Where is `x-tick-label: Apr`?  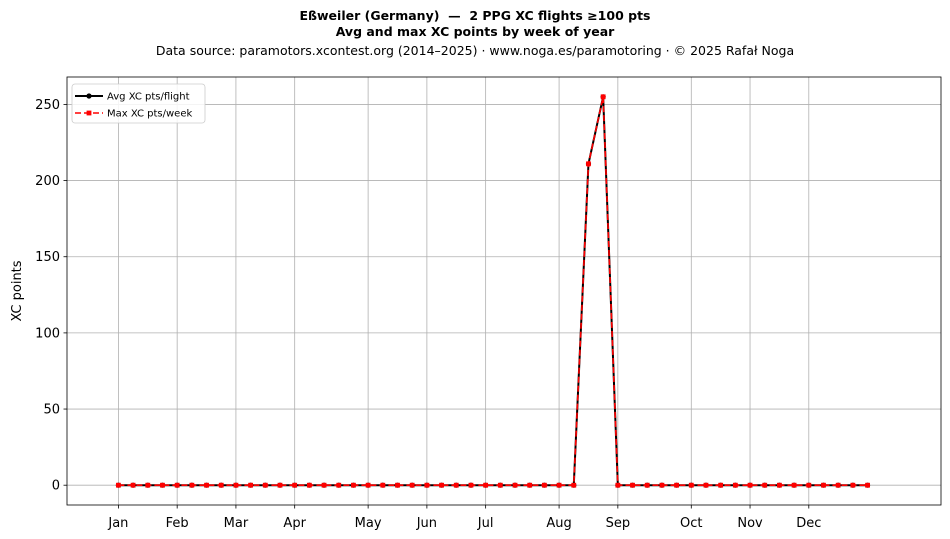 x-tick-label: Apr is located at coordinates (294, 523).